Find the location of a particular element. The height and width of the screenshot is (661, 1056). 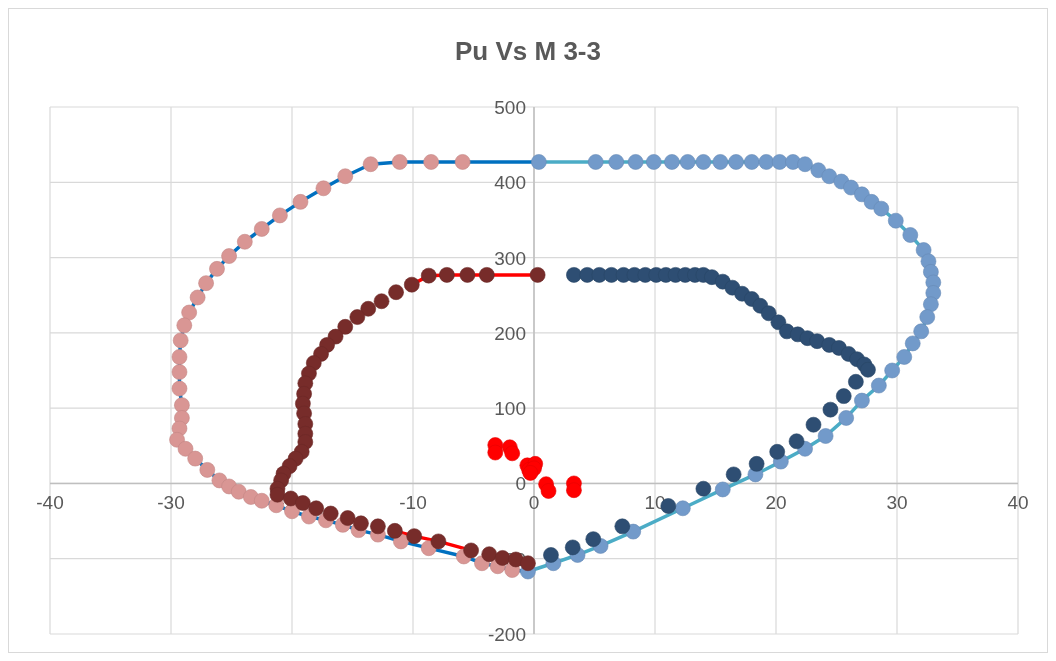

x-tick-label: 0 is located at coordinates (534, 503).